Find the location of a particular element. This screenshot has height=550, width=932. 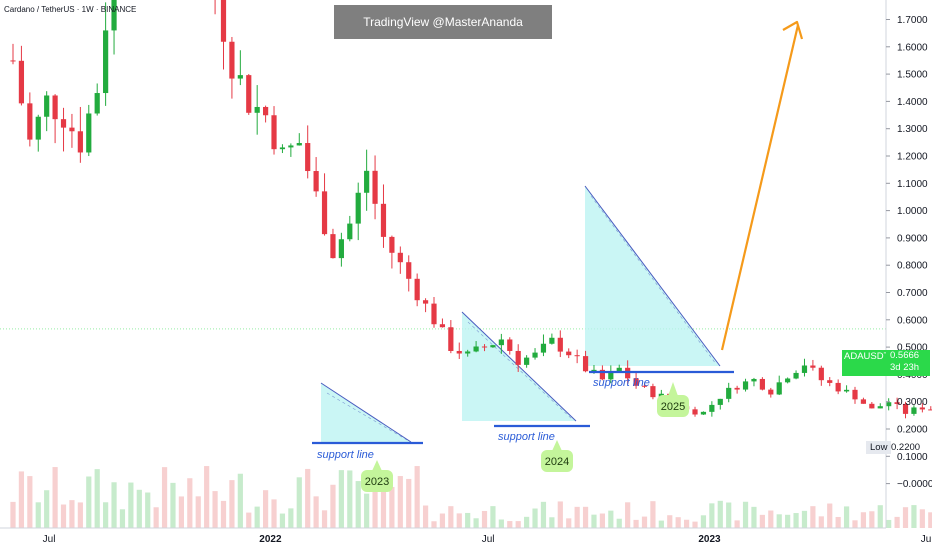

year-badge-pointer is located at coordinates (557, 445).